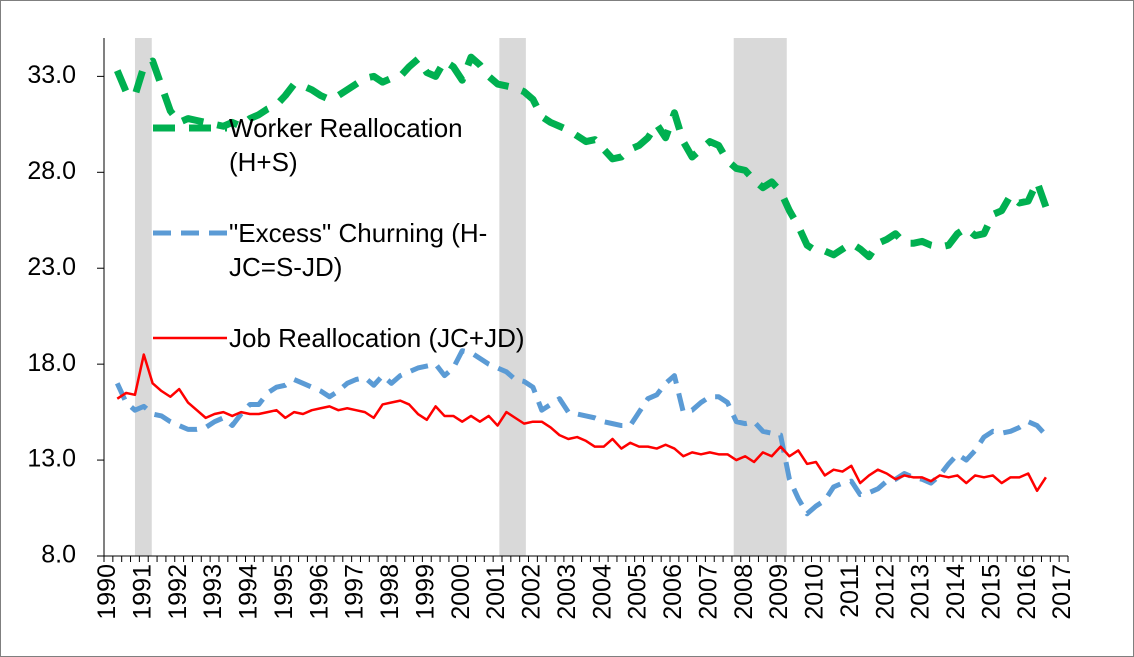 This screenshot has height=657, width=1134. I want to click on x-tick-label: 2007, so click(708, 592).